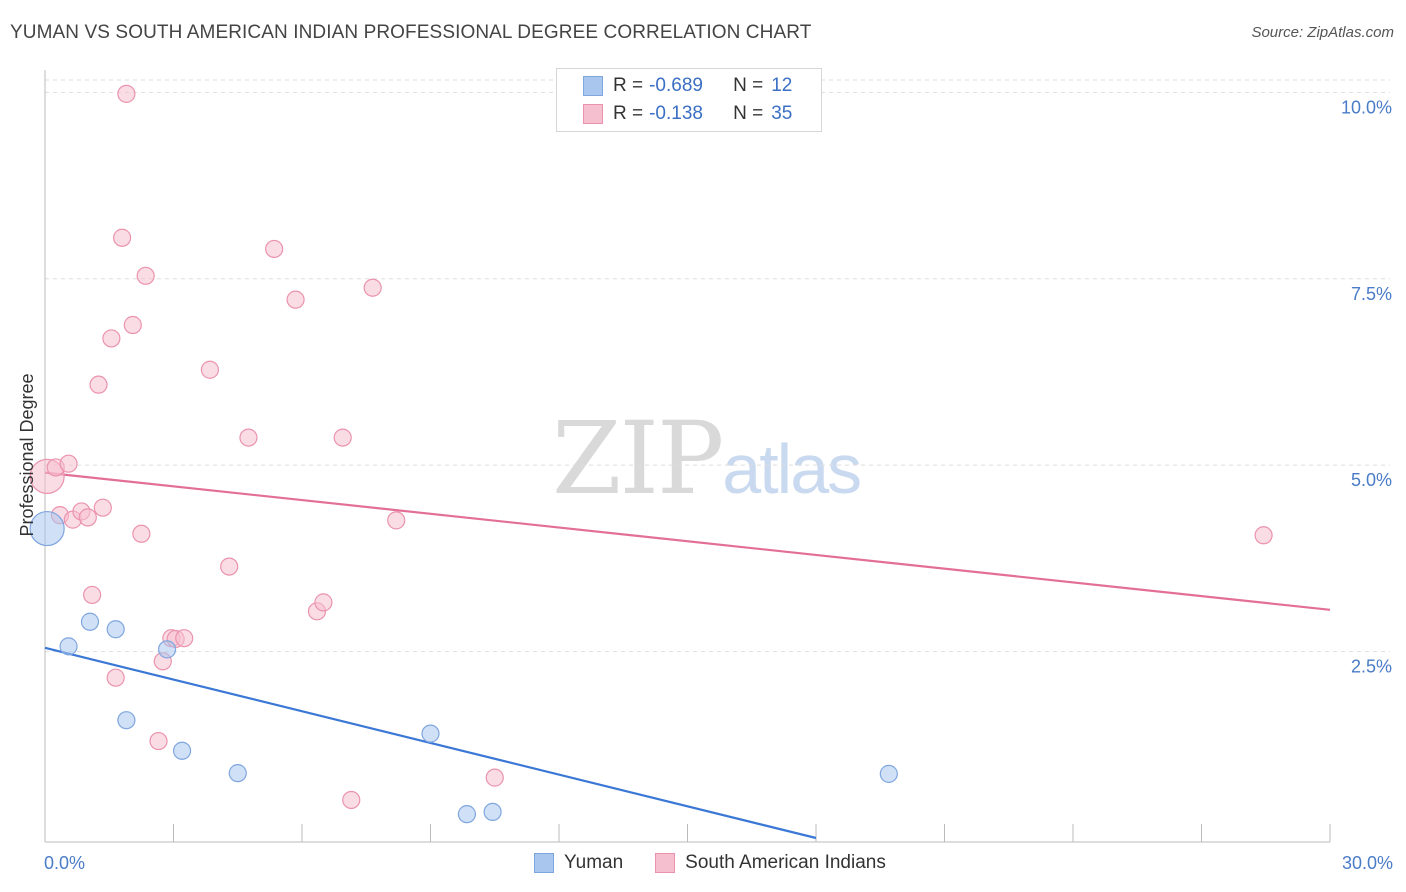 This screenshot has width=1406, height=892. What do you see at coordinates (1371, 480) in the screenshot?
I see `y-tick-label: 5.0%` at bounding box center [1371, 480].